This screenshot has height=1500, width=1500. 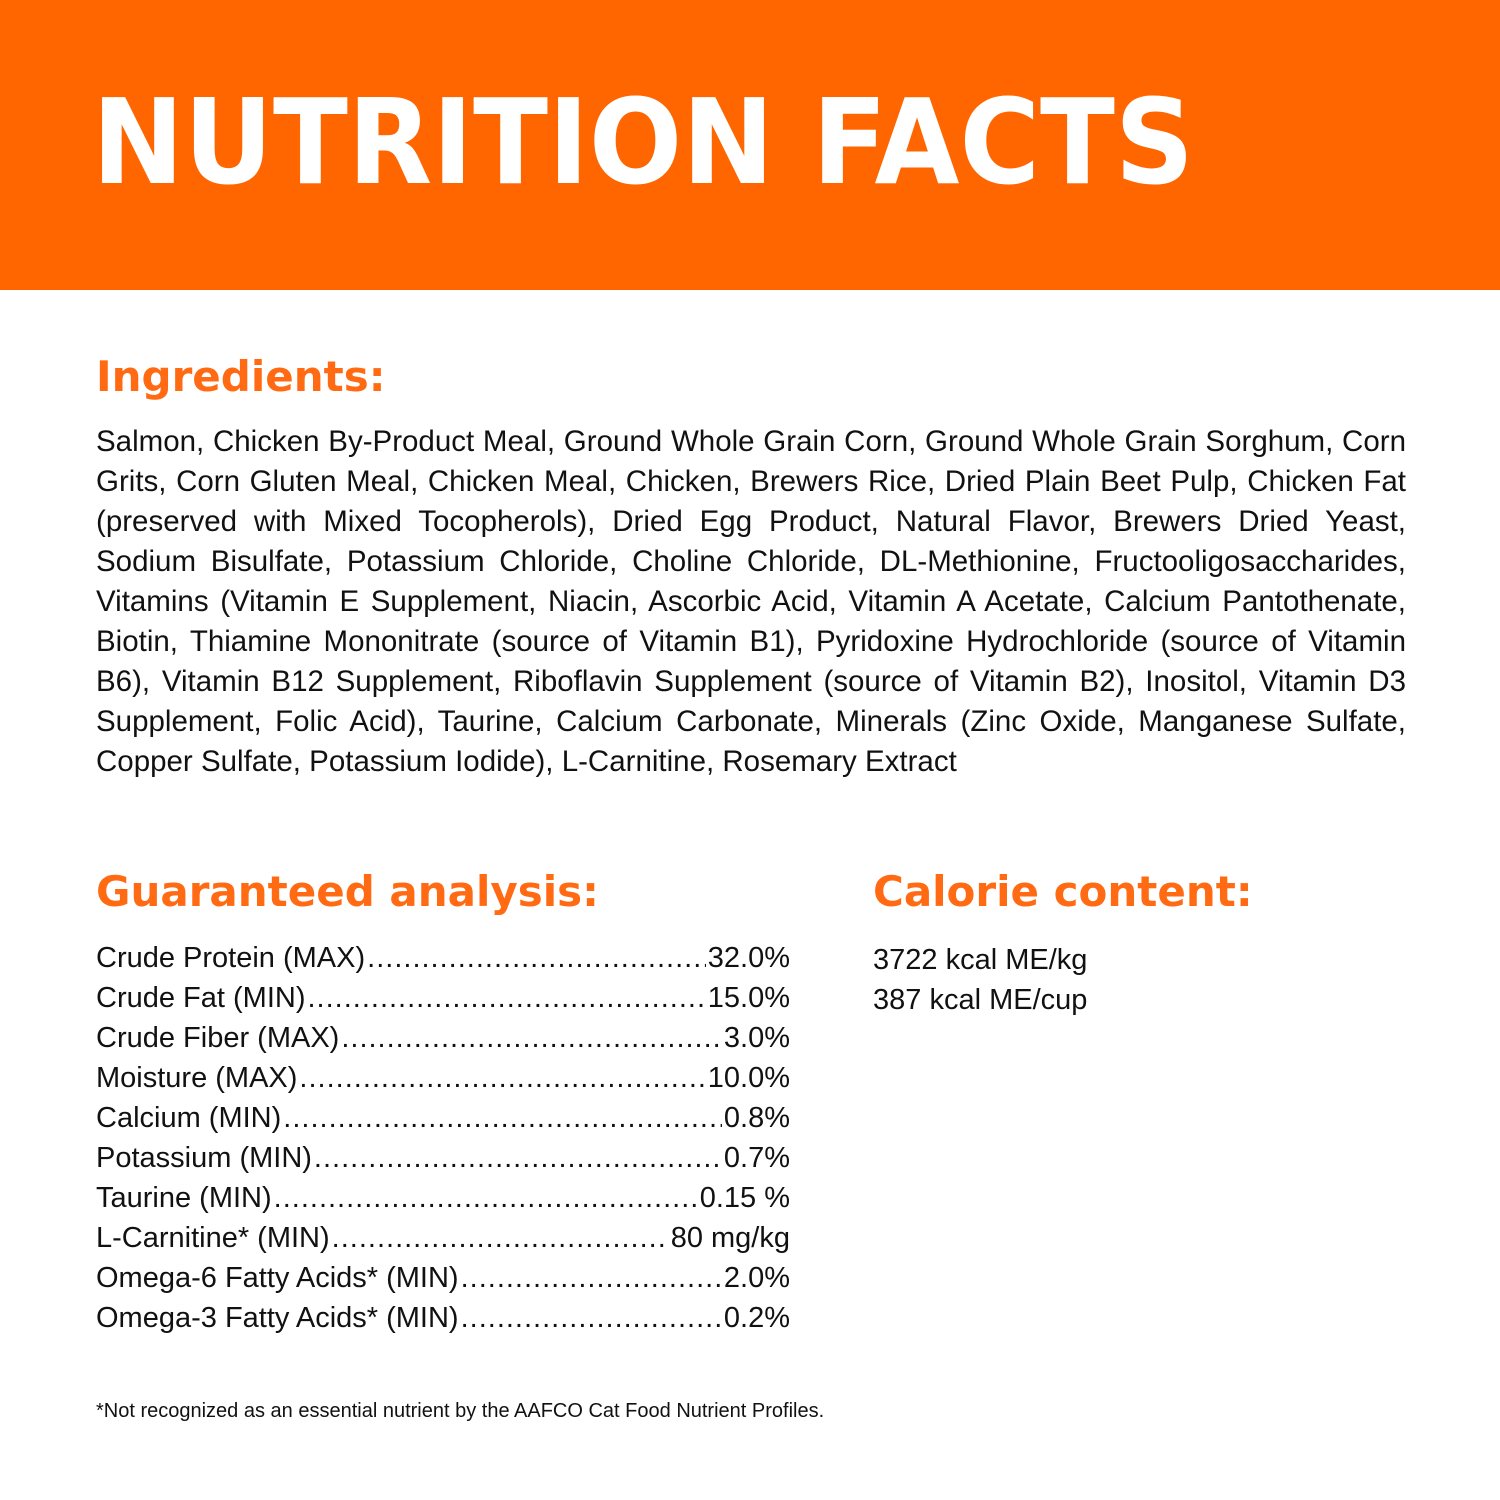 What do you see at coordinates (231, 958) in the screenshot?
I see `analysis-label: Crude Protein (MAX)` at bounding box center [231, 958].